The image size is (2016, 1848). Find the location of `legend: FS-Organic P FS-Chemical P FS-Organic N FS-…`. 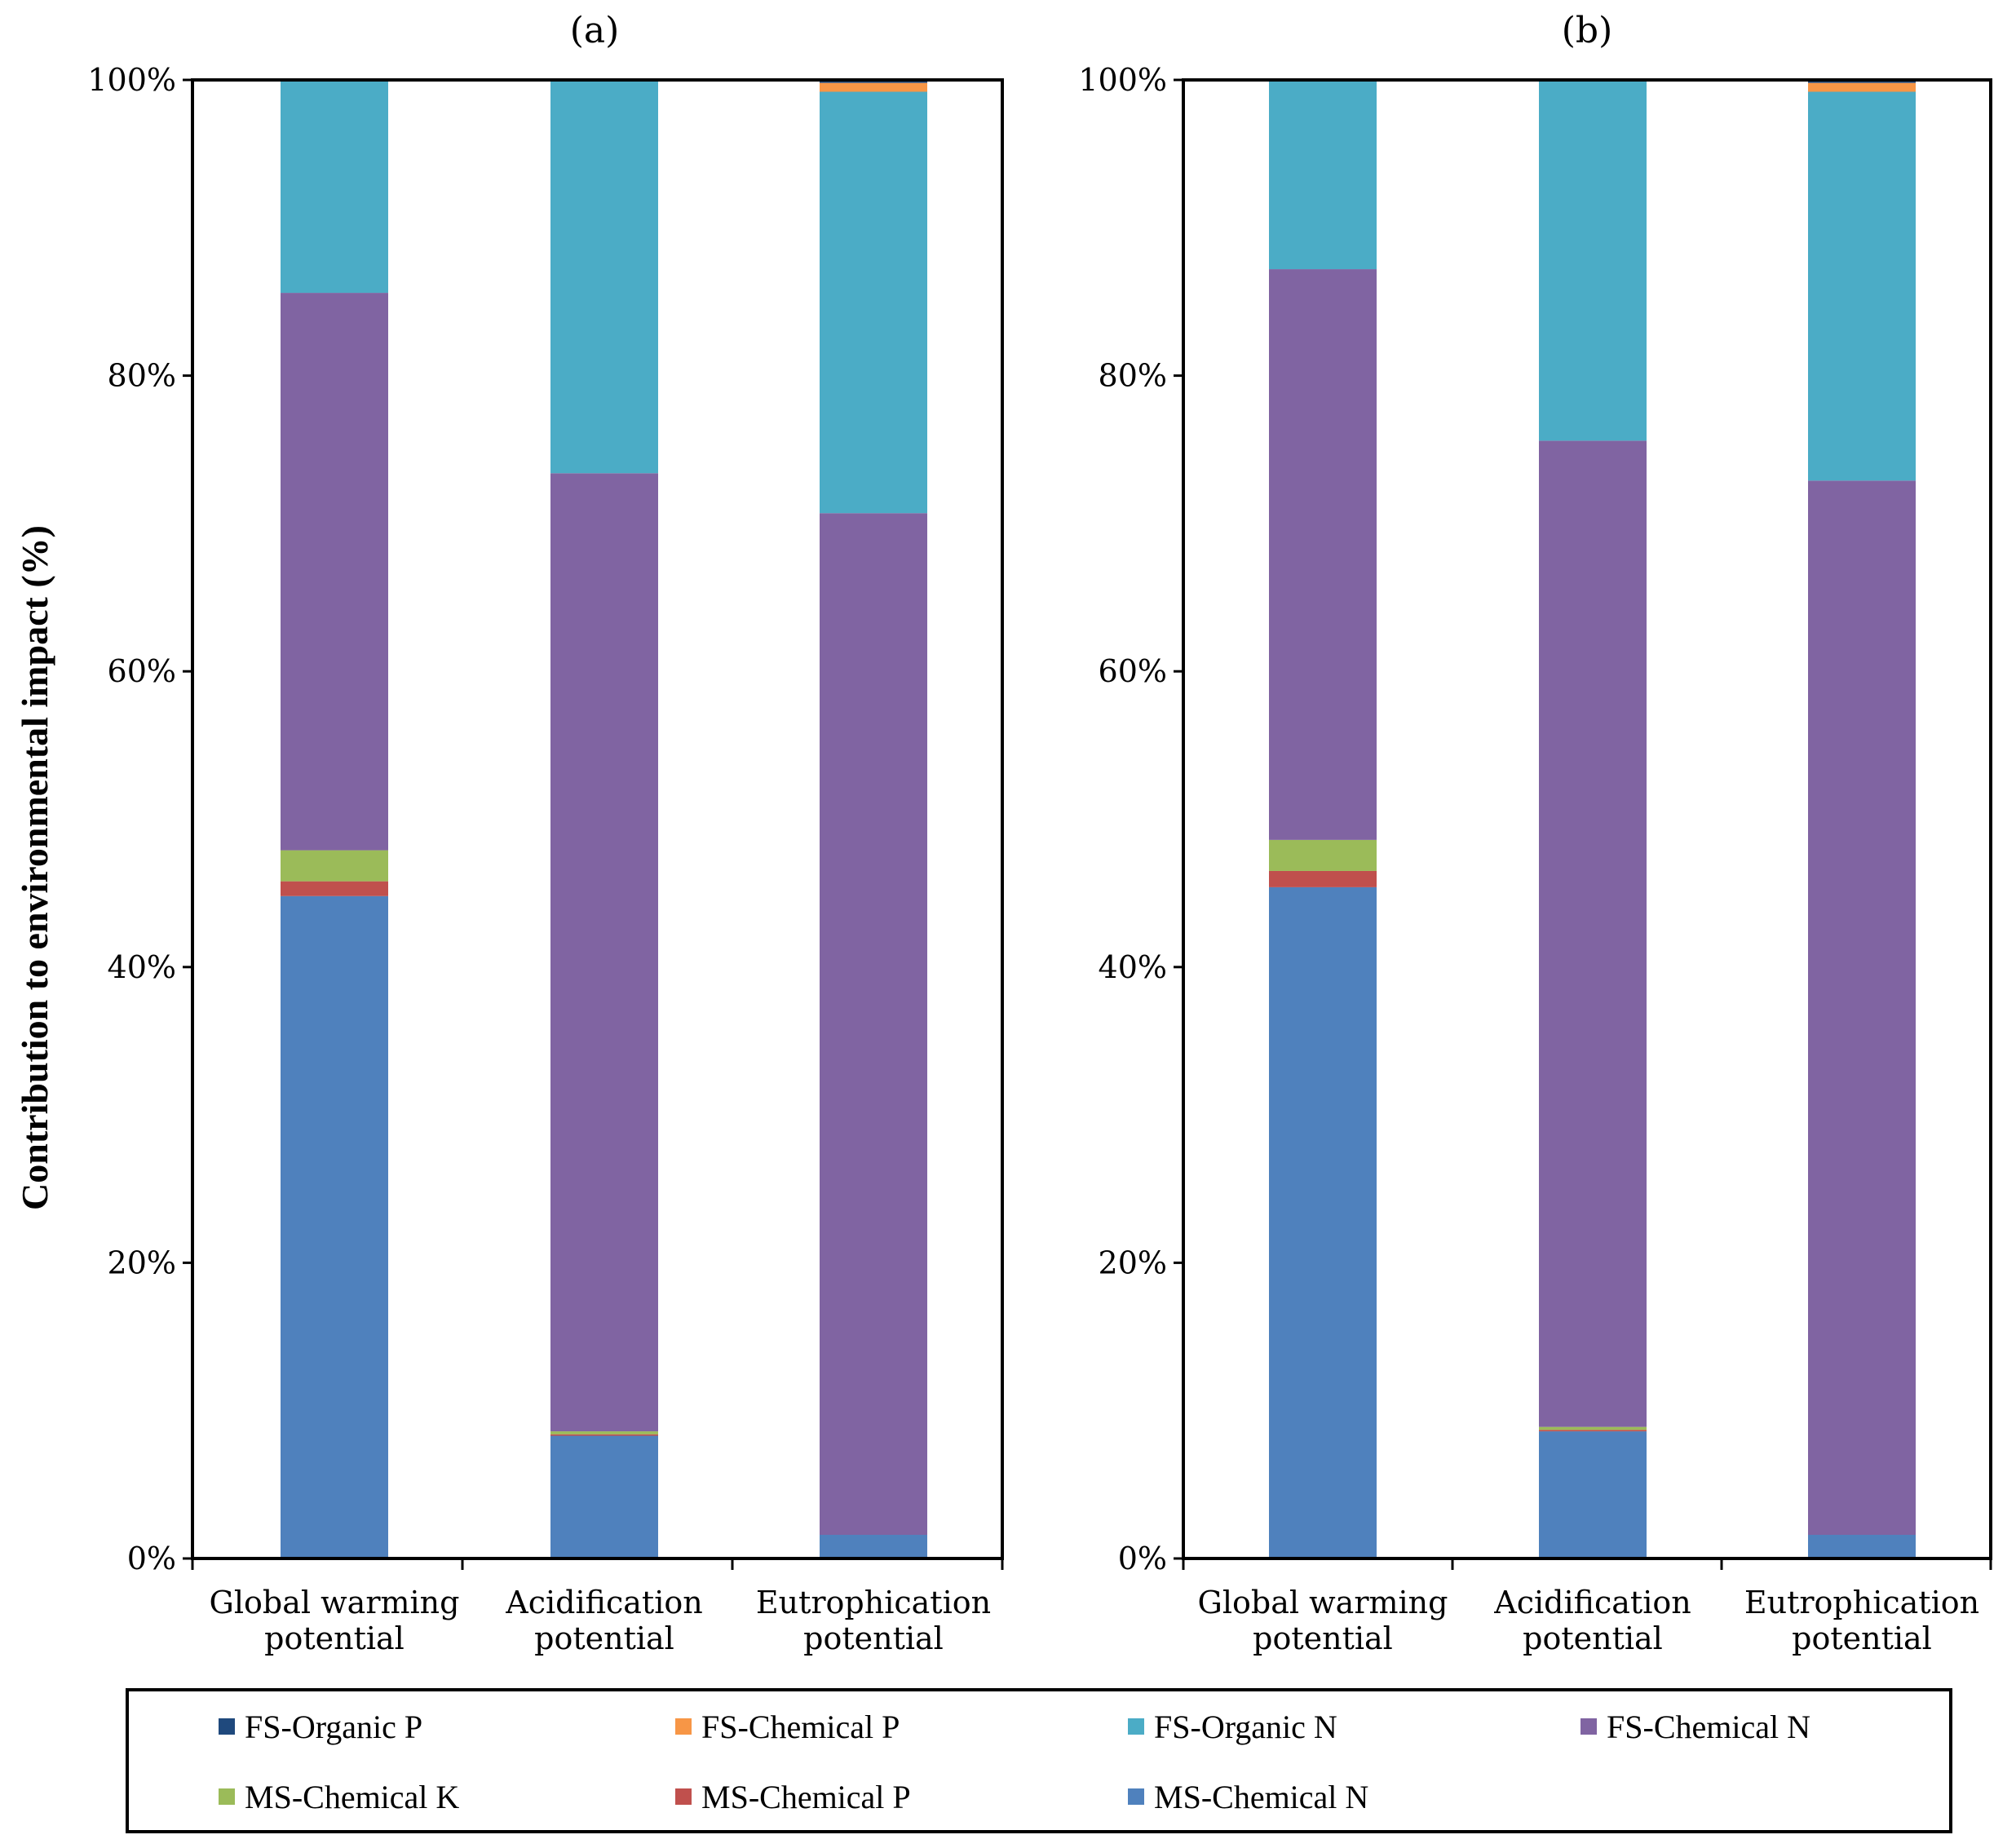

legend: FS-Organic P FS-Chemical P FS-Organic N FS-… is located at coordinates (1039, 1760).